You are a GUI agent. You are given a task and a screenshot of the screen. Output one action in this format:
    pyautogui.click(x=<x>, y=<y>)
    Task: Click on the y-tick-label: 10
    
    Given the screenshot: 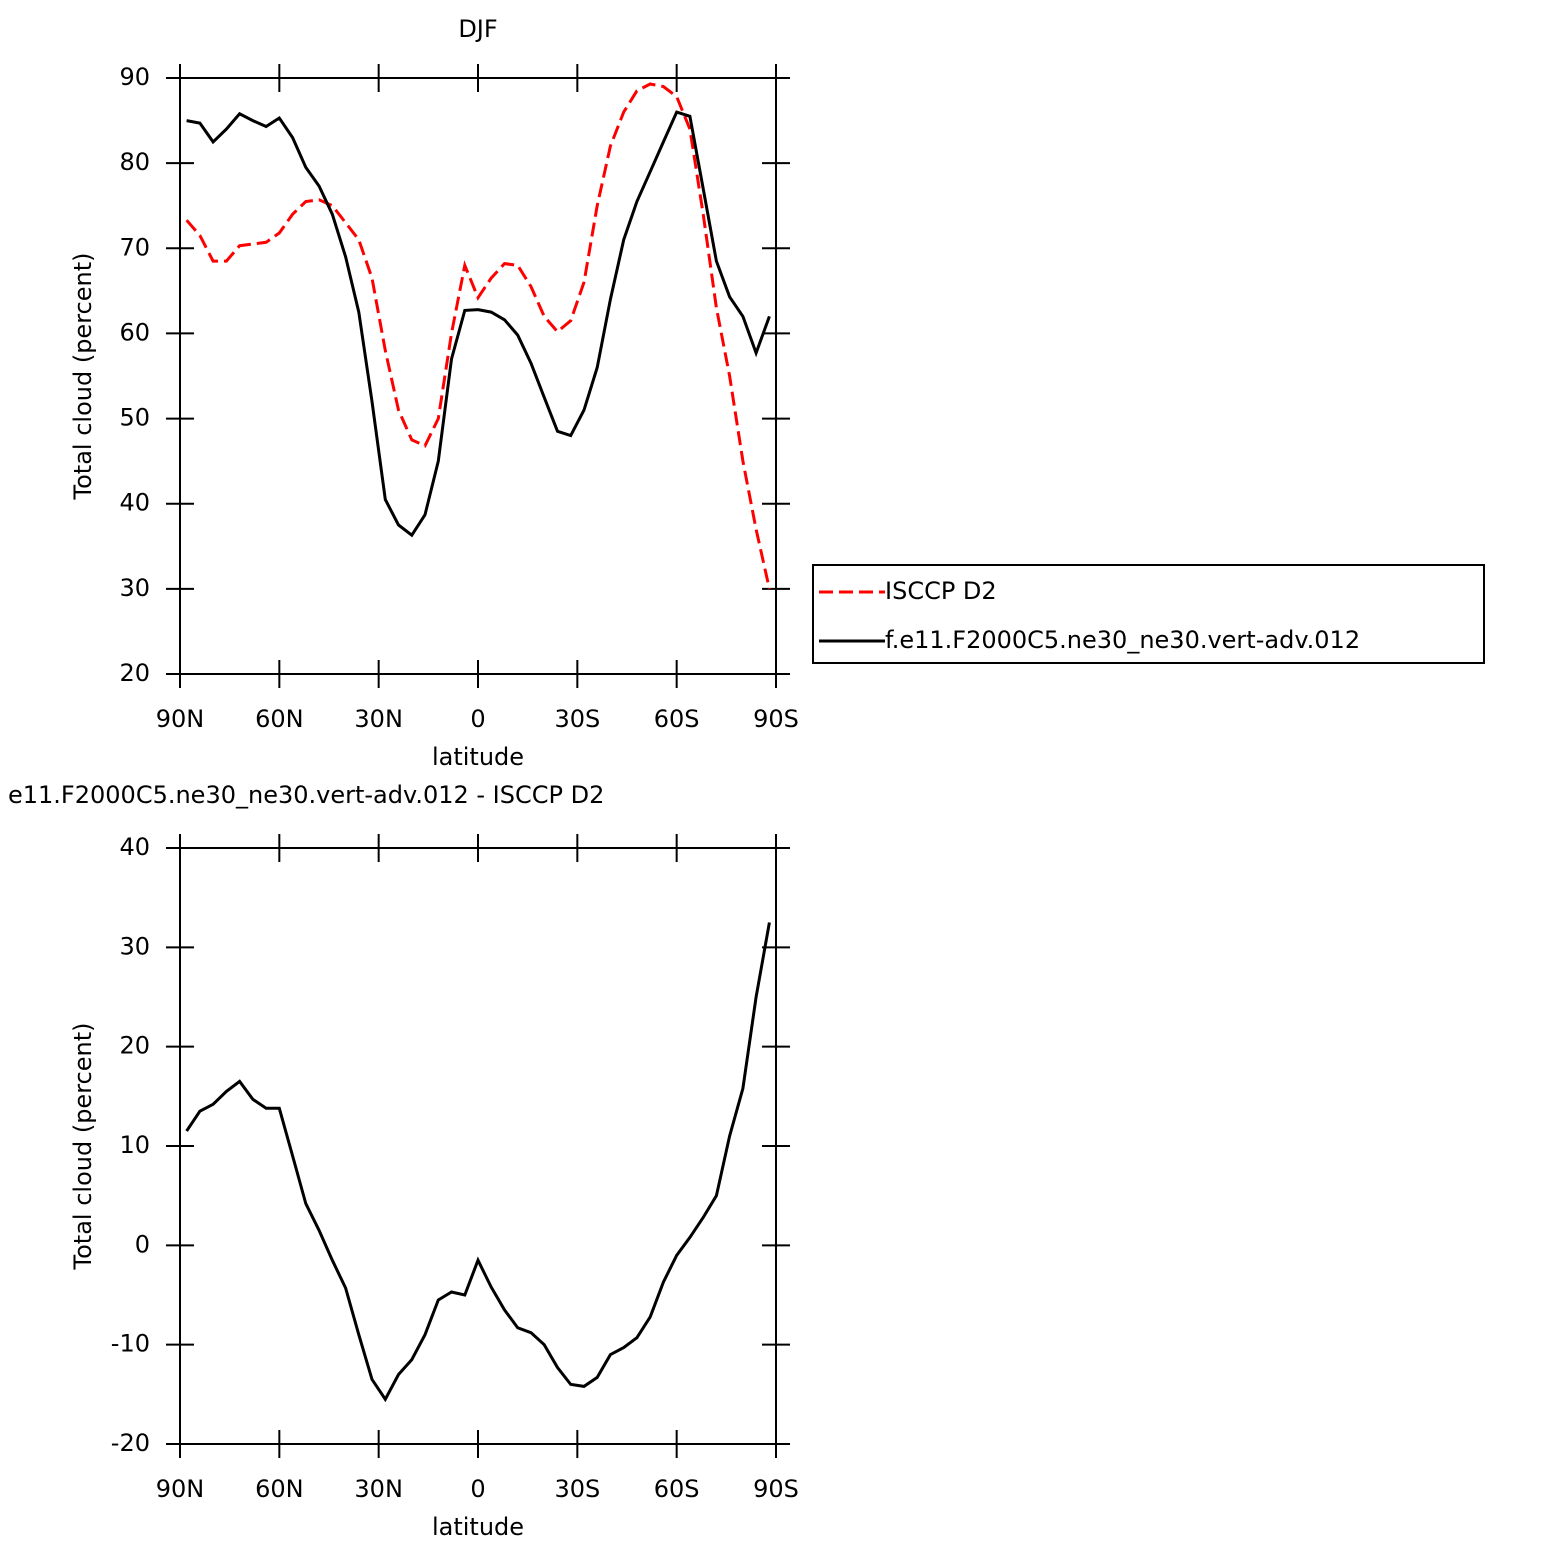 What is the action you would take?
    pyautogui.click(x=134, y=1145)
    